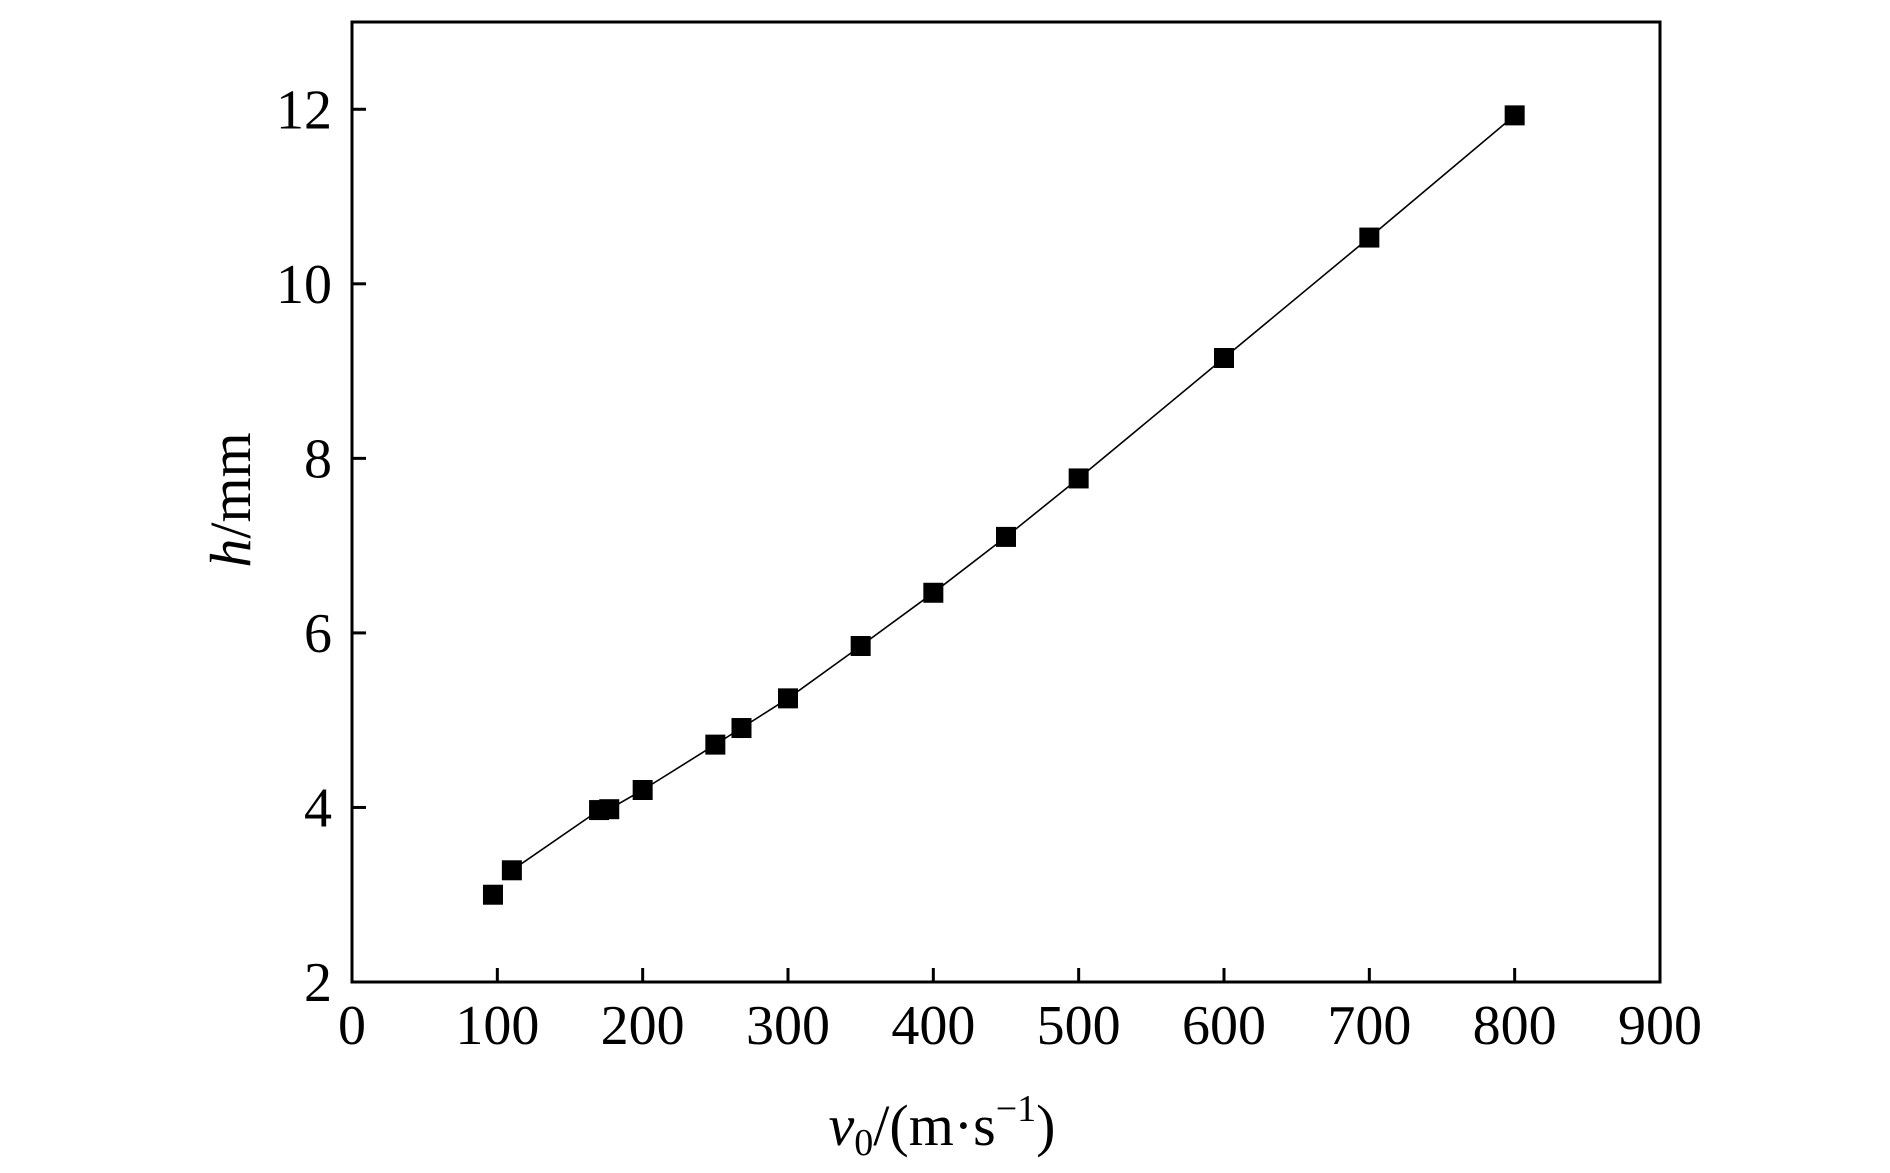 This screenshot has width=1890, height=1173. I want to click on x-axis-ticks, so click(1006, 975).